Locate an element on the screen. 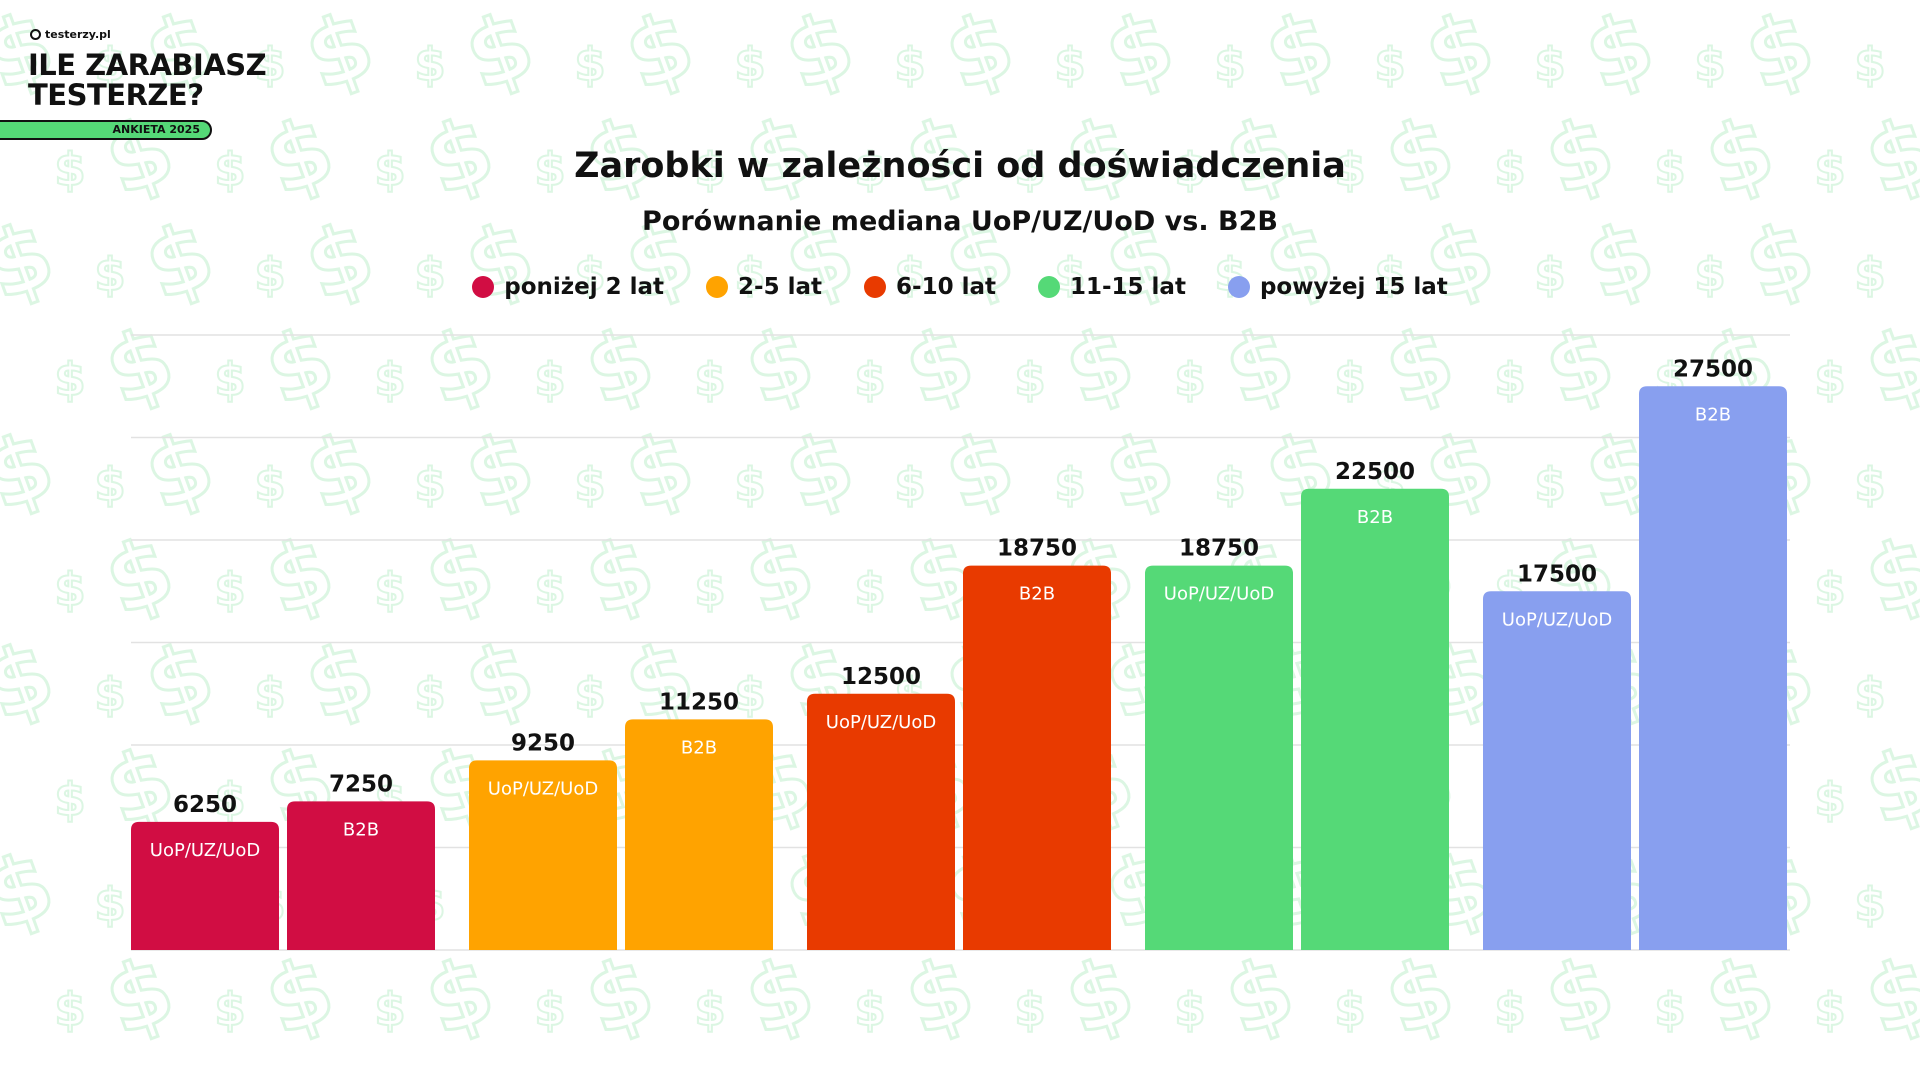 The image size is (1920, 1080). headline-line1: ILE ZARABIASZ is located at coordinates (147, 65).